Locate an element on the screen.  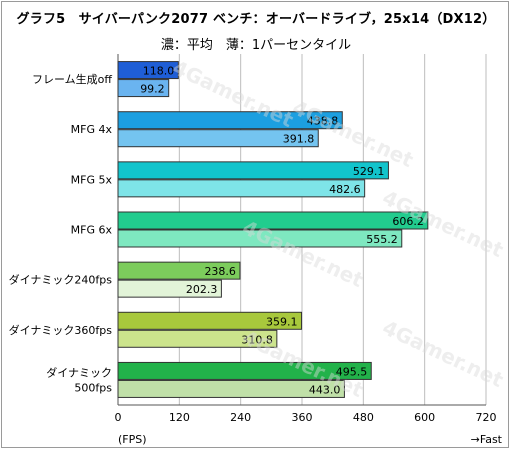
fast-direction-label: →Fast is located at coordinates (487, 439).